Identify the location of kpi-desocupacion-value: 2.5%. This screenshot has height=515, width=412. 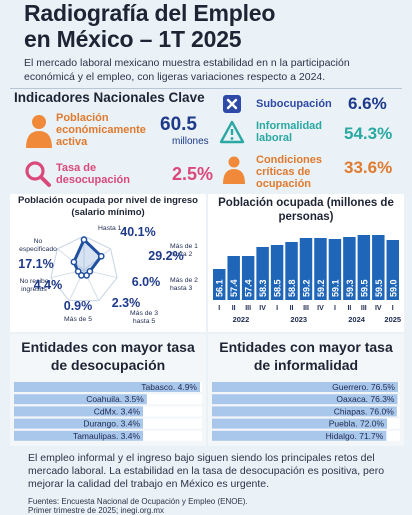
(193, 174).